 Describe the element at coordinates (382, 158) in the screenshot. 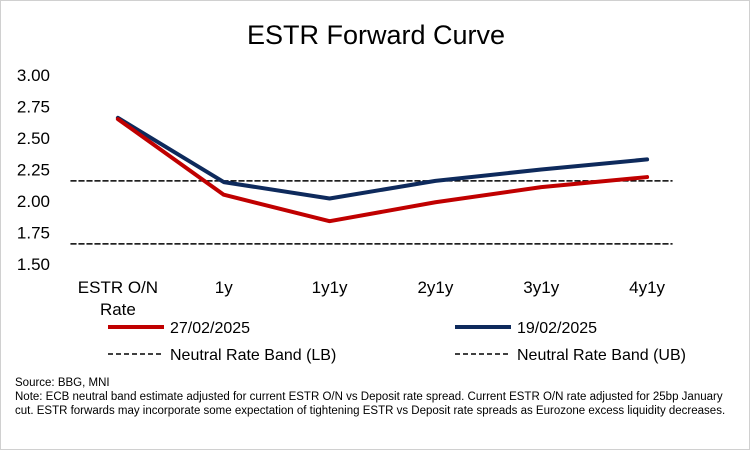

I see `series-line` at that location.